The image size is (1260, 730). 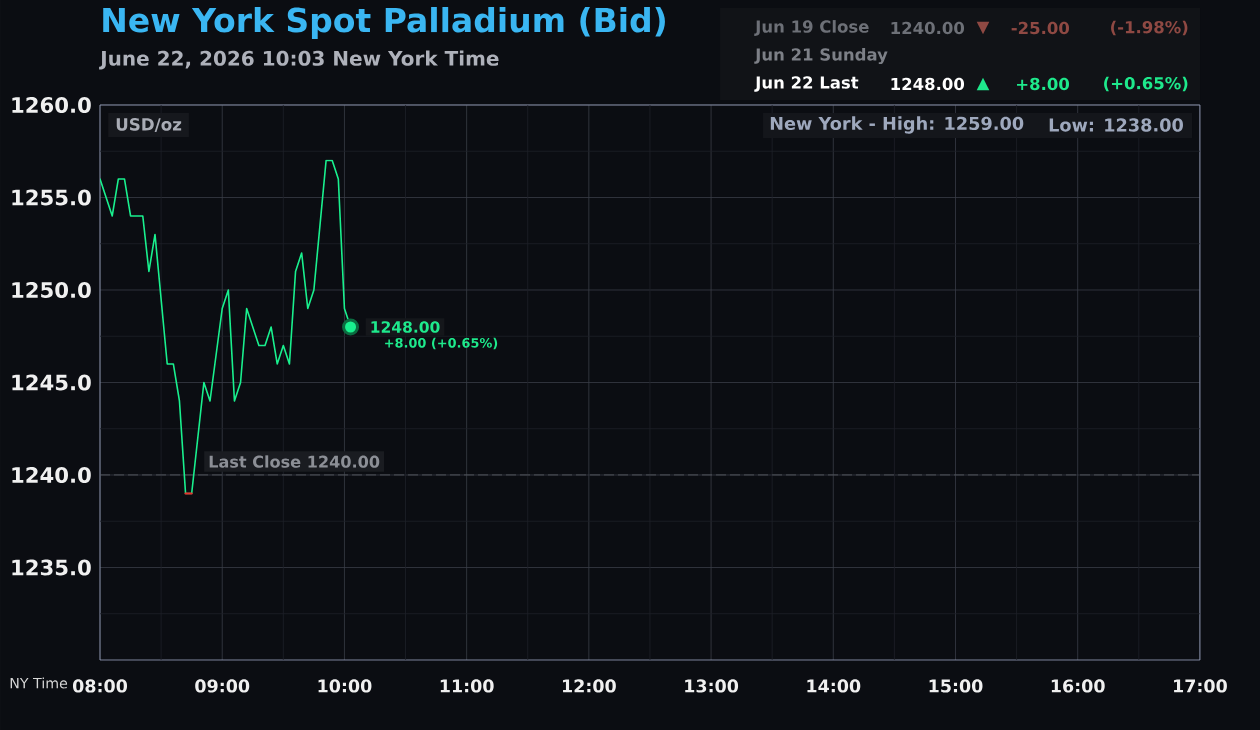 What do you see at coordinates (149, 125) in the screenshot?
I see `y-axis-title: USD/oz` at bounding box center [149, 125].